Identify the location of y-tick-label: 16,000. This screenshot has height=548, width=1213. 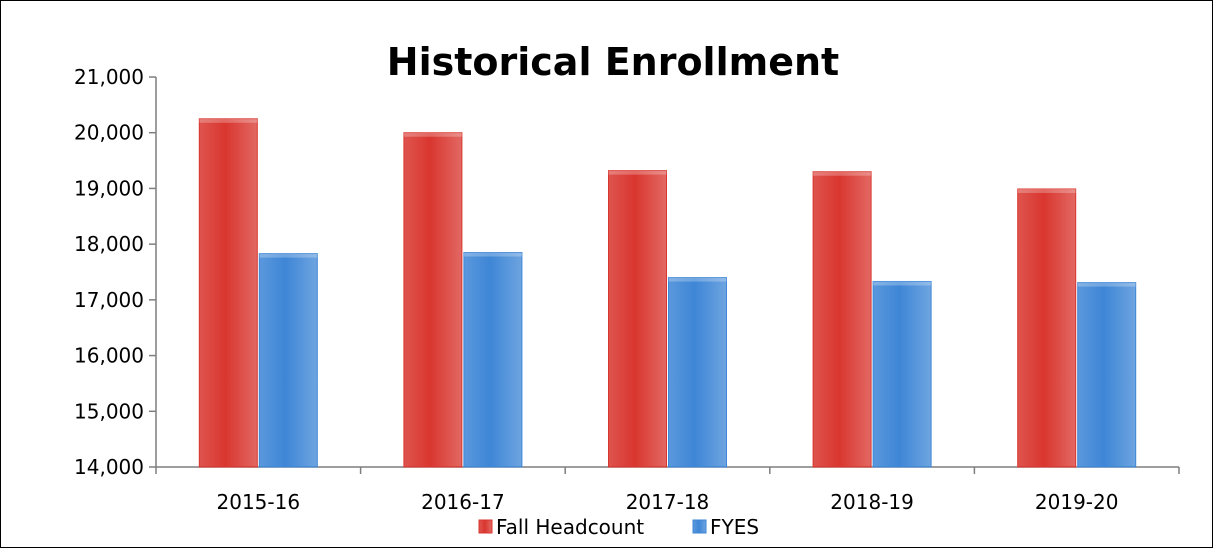
(109, 356).